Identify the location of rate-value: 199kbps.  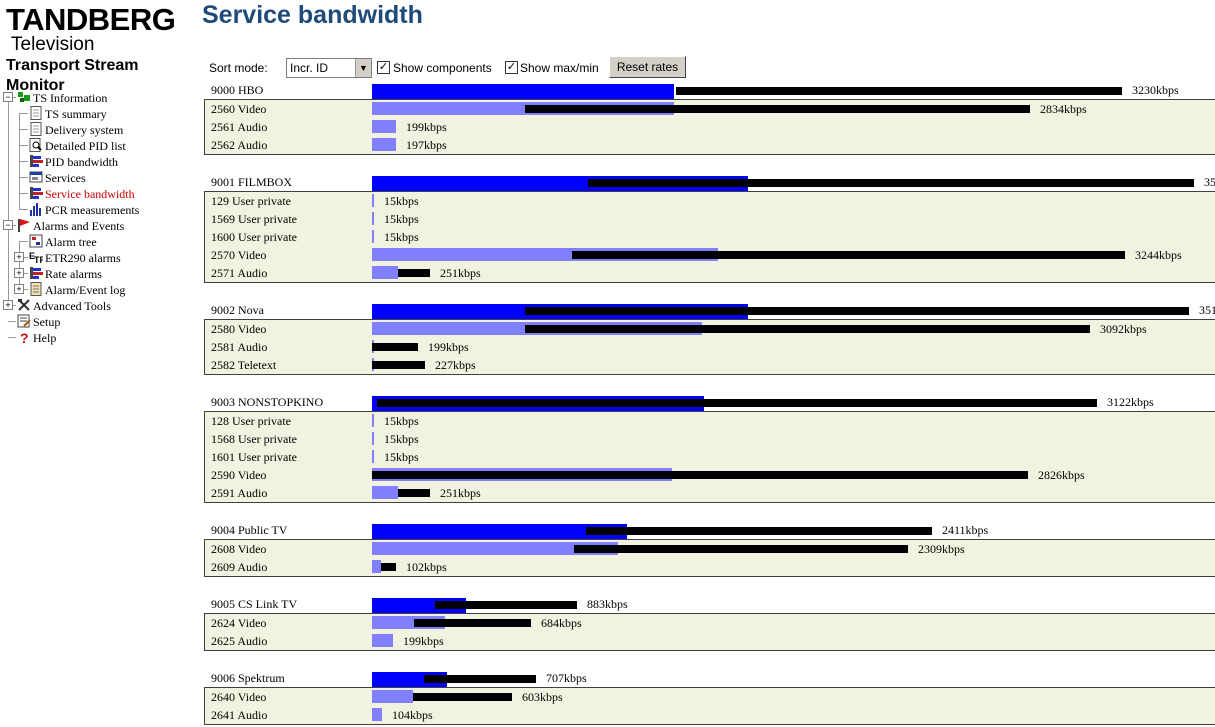
(423, 641).